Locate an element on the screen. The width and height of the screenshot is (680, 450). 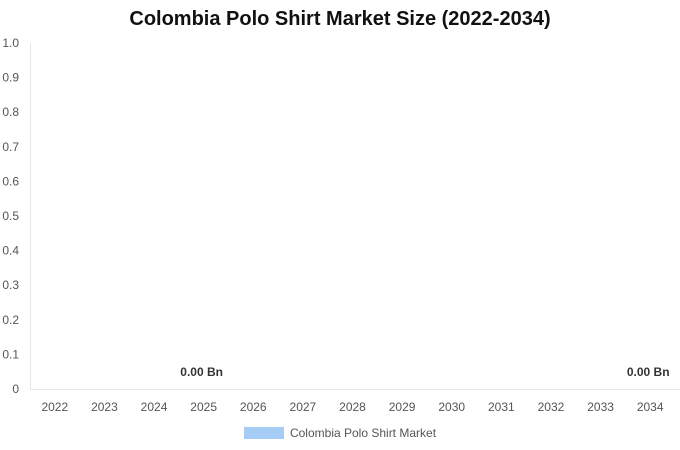
x-tick-label: 2032 is located at coordinates (551, 407).